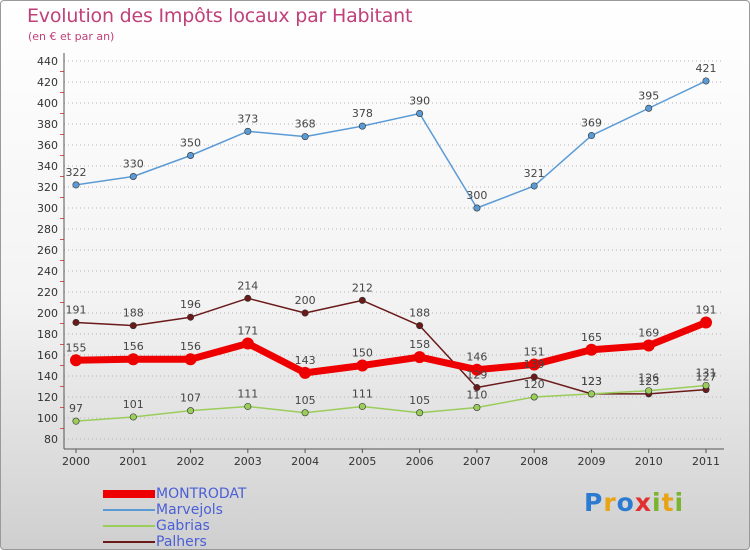 The width and height of the screenshot is (750, 550). What do you see at coordinates (476, 195) in the screenshot?
I see `data-label: 300` at bounding box center [476, 195].